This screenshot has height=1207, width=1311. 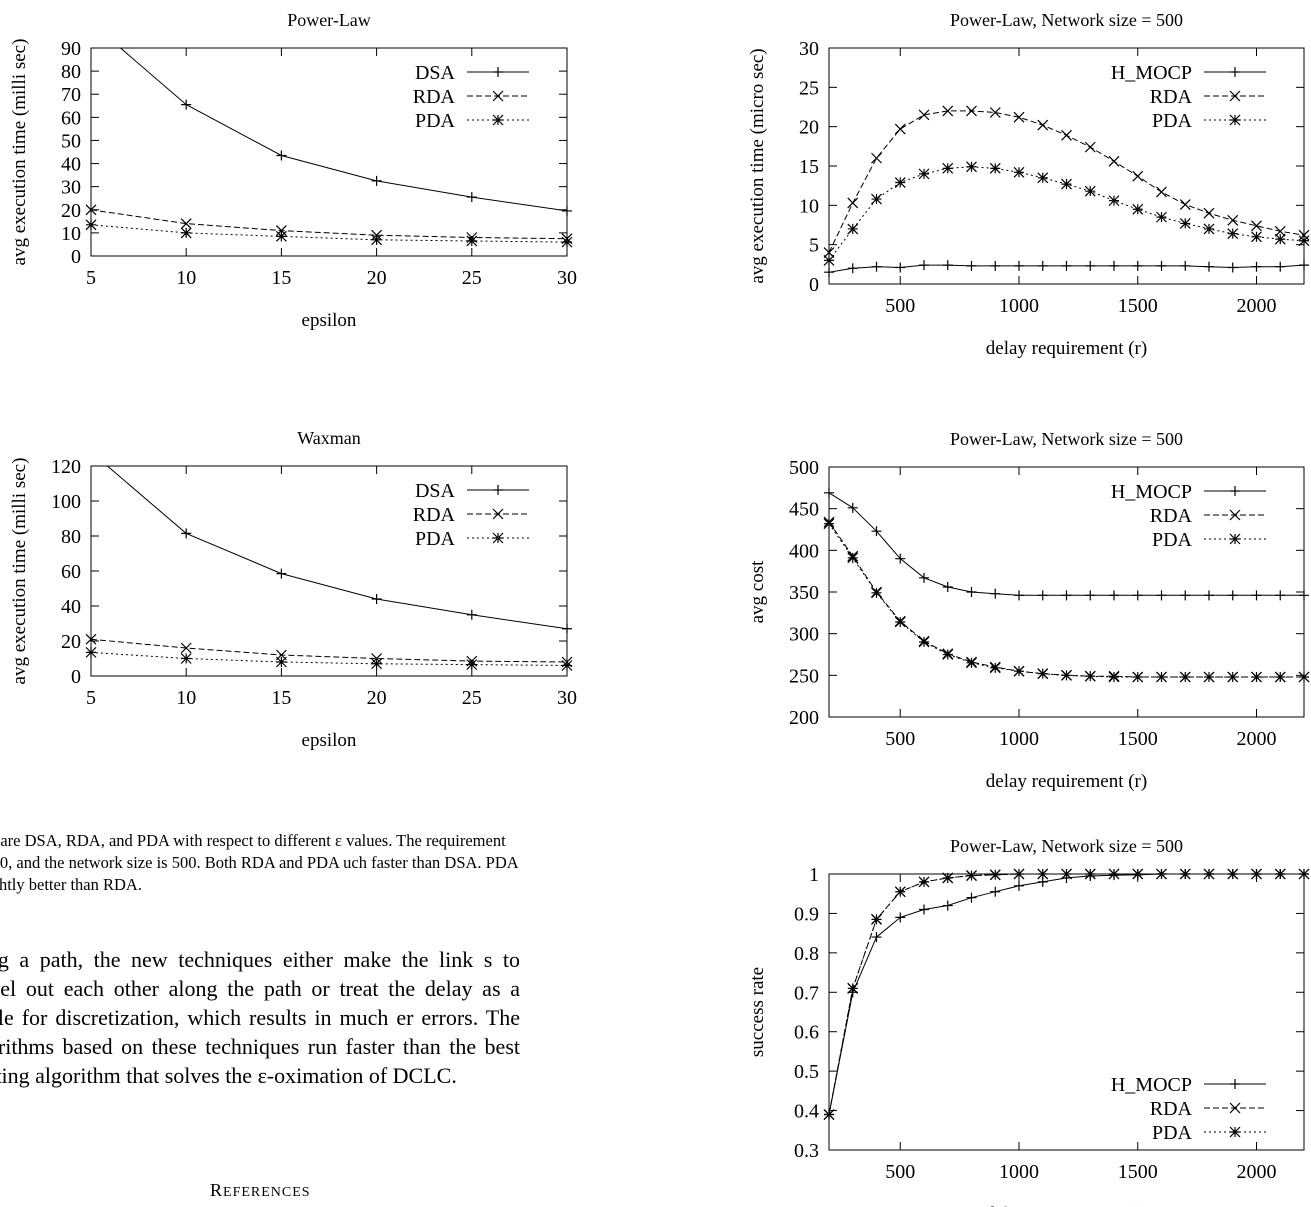 What do you see at coordinates (71, 95) in the screenshot?
I see `y-tick-label: 70` at bounding box center [71, 95].